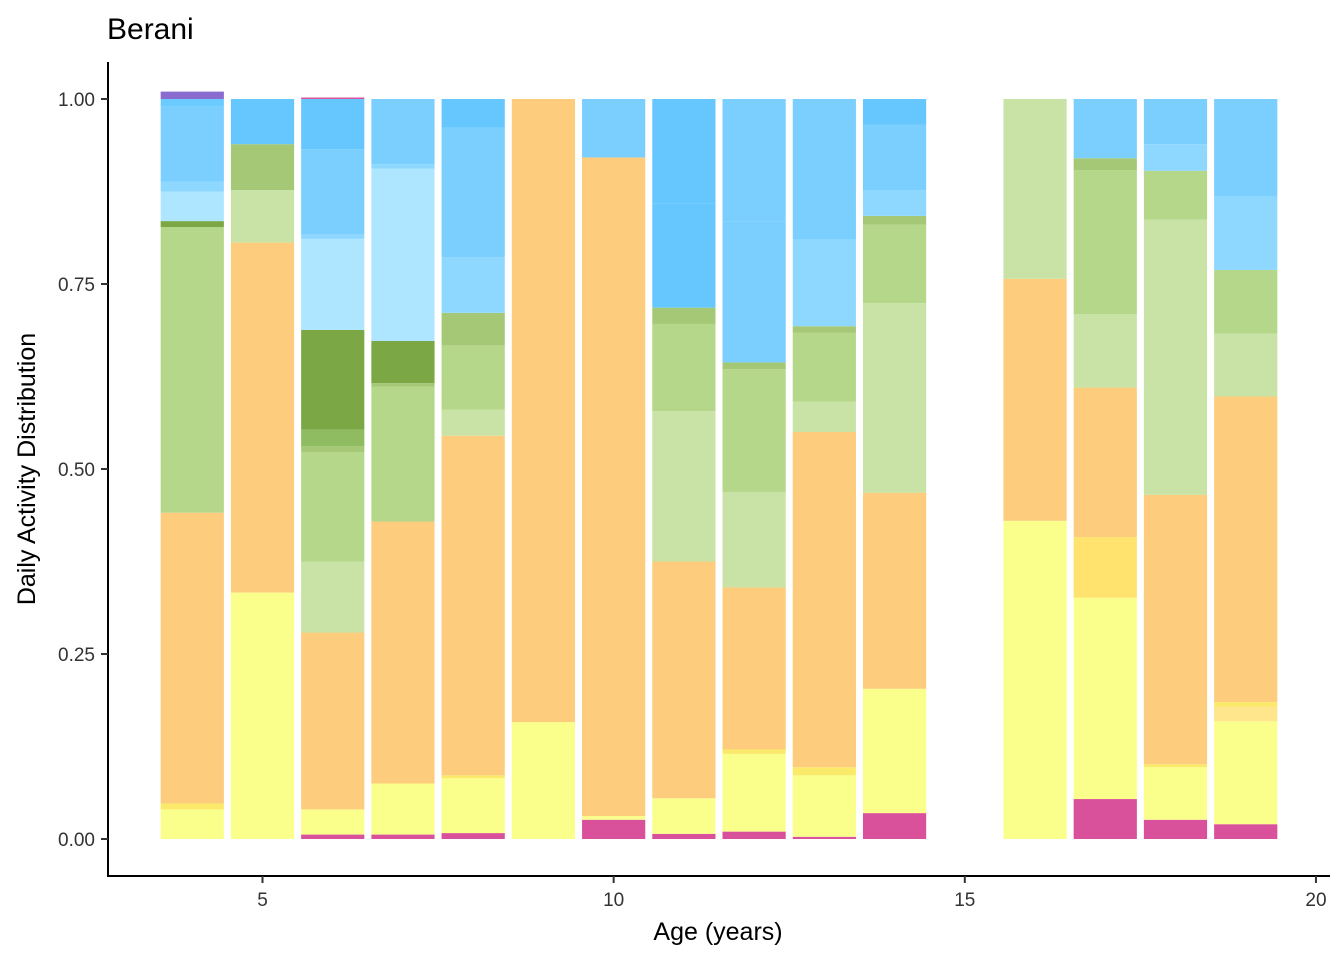 The width and height of the screenshot is (1344, 965). I want to click on y-tick-label: 0.00, so click(76, 840).